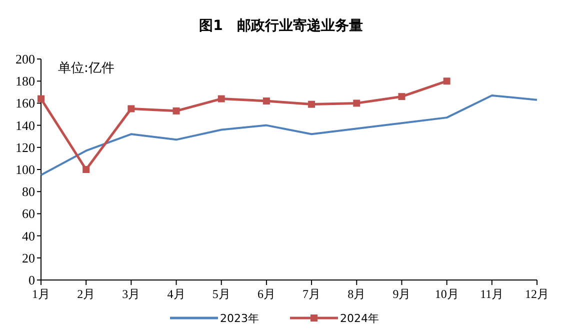 This screenshot has height=336, width=562. What do you see at coordinates (25, 125) in the screenshot?
I see `y-tick-label: 140` at bounding box center [25, 125].